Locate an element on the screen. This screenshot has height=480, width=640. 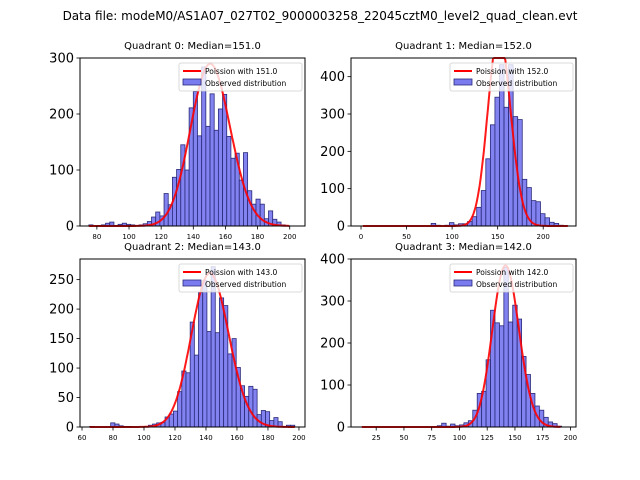
x-tick-label: 160 is located at coordinates (225, 237).